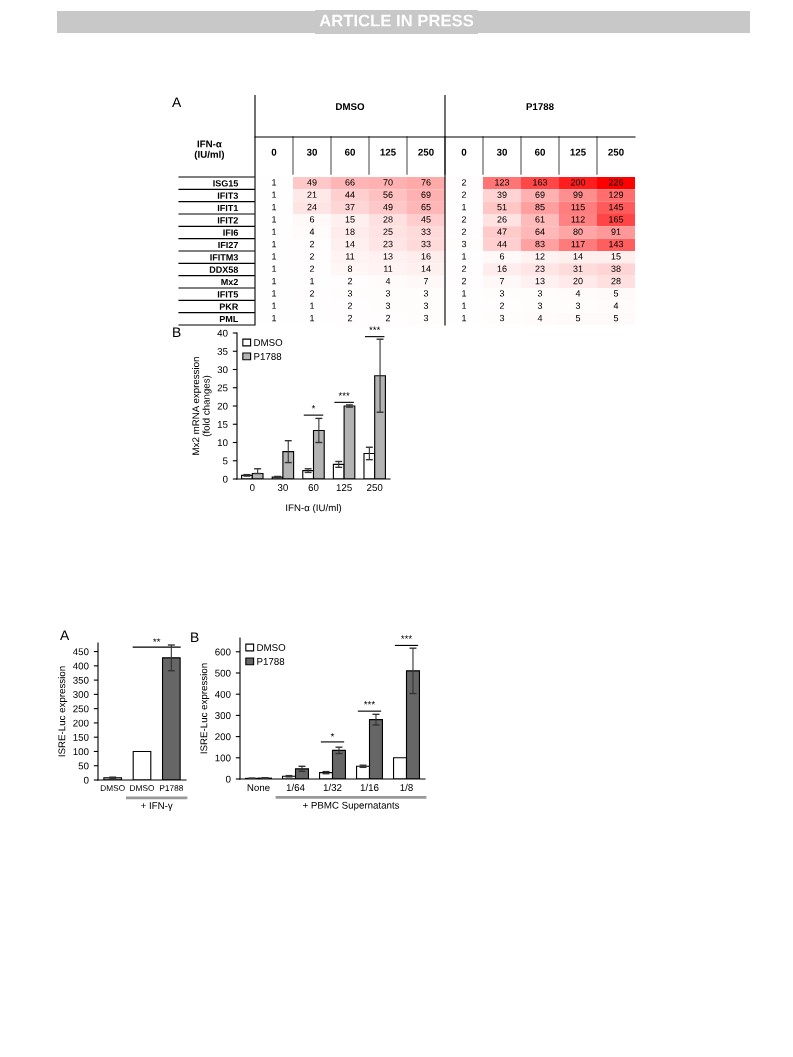 Image resolution: width=793 pixels, height=1057 pixels. Describe the element at coordinates (222, 370) in the screenshot. I see `y-tick-label: 30` at that location.